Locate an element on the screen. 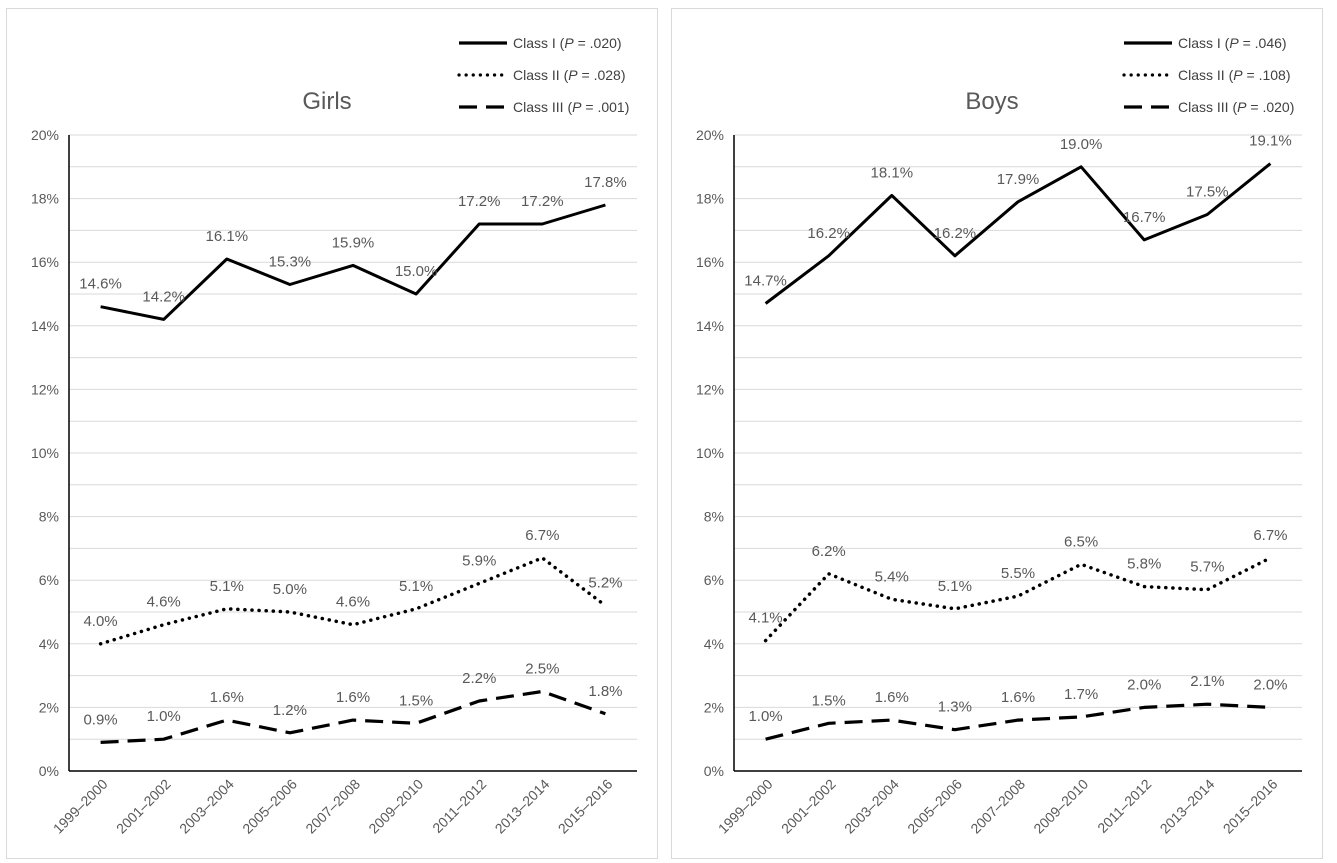 This screenshot has height=863, width=1337. legend-item-class-iii: Class III (P = .020) is located at coordinates (1209, 107).